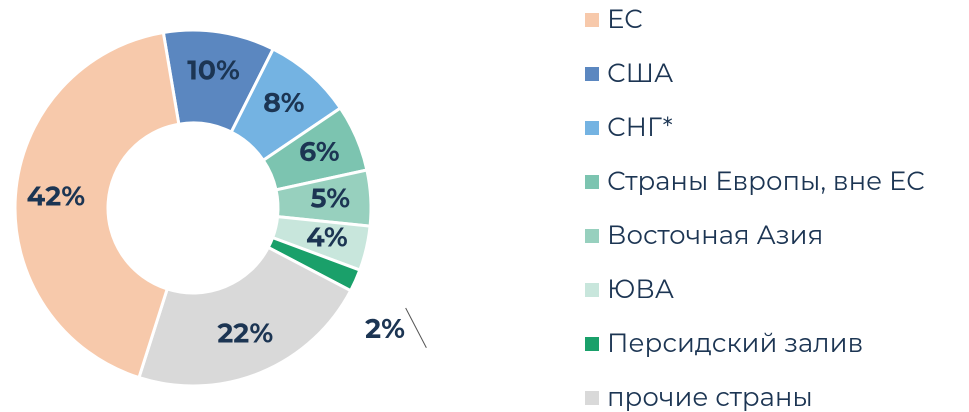 This screenshot has width=969, height=412. Describe the element at coordinates (245, 332) in the screenshot. I see `data-label: 22%` at that location.